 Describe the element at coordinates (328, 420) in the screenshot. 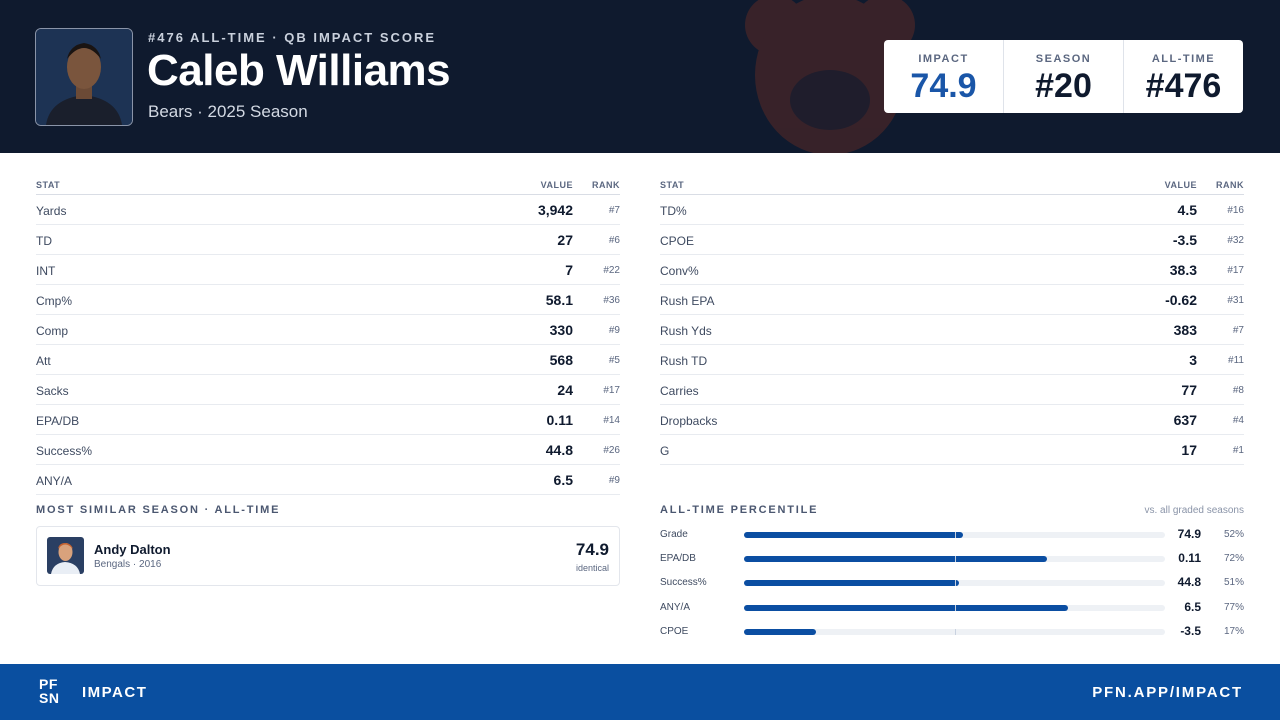

I see `table-row: EPA/DB 0.11 #14` at that location.